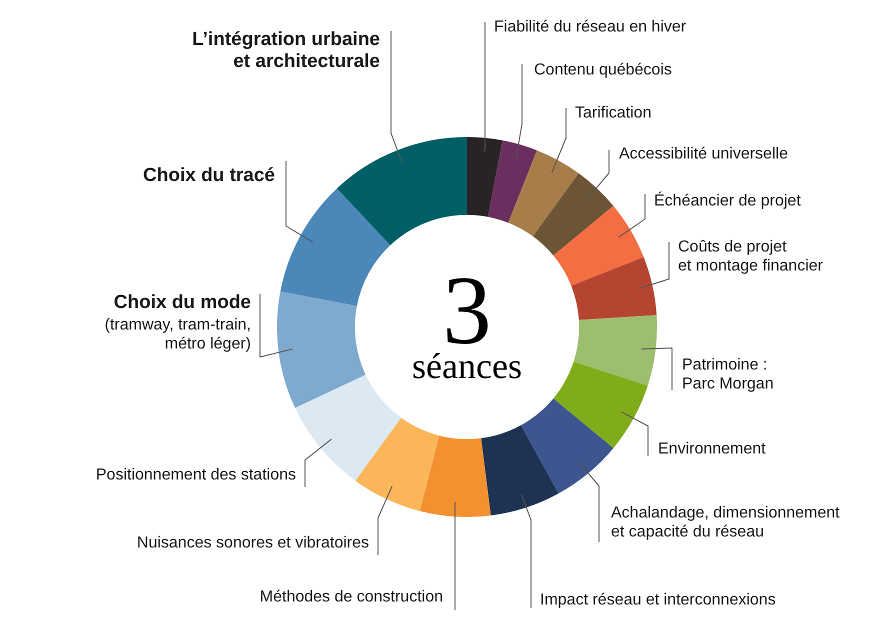 The image size is (894, 638). What do you see at coordinates (209, 175) in the screenshot?
I see `slice-label: Choix du tracé` at bounding box center [209, 175].